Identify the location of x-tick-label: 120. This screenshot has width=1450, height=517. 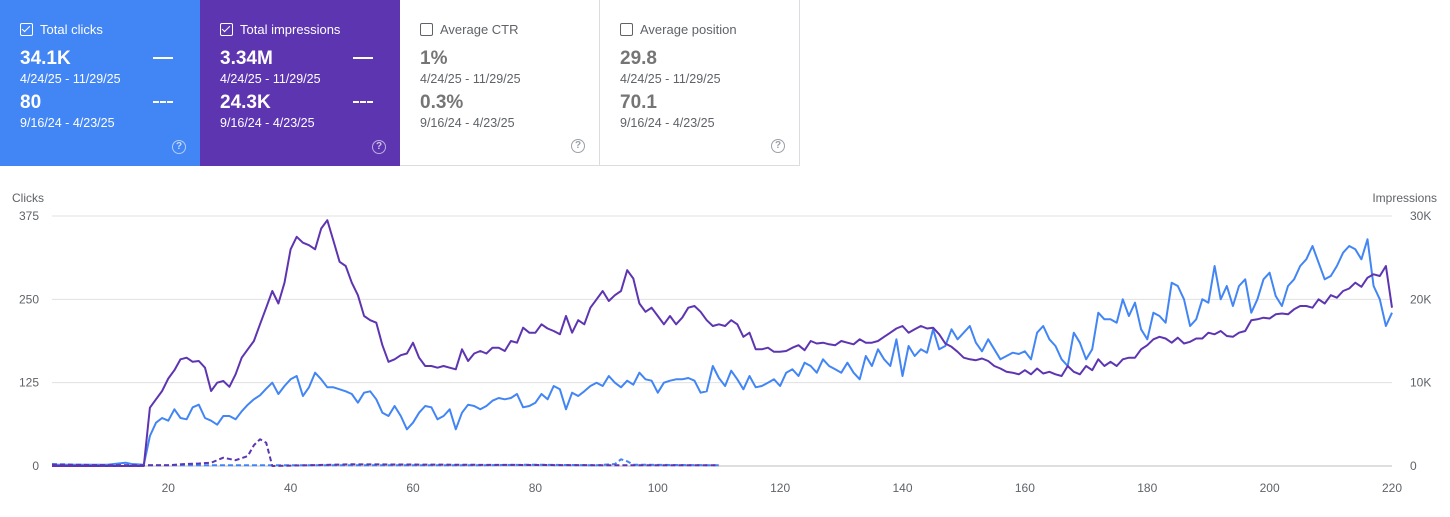
(780, 488).